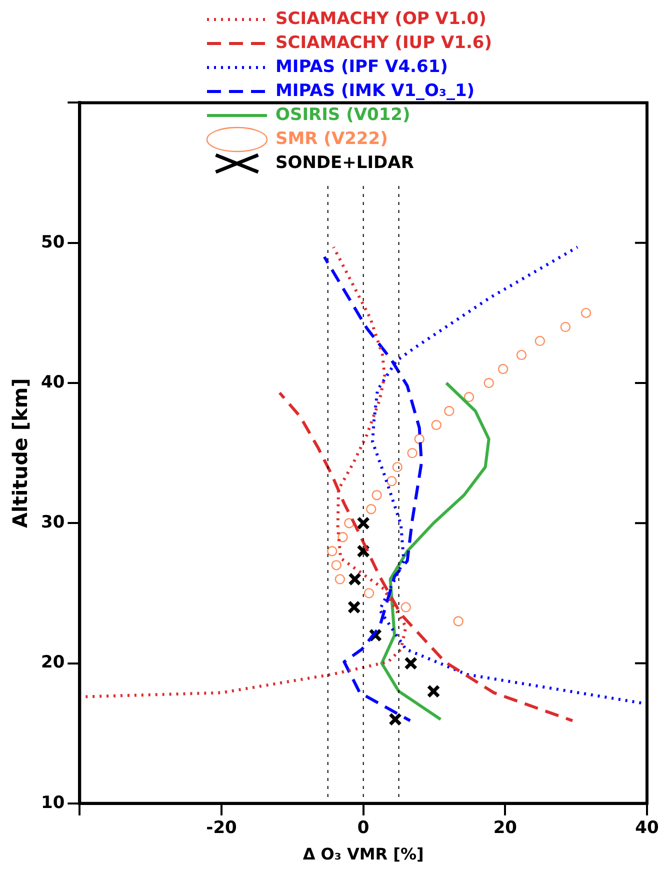 The width and height of the screenshot is (665, 877). What do you see at coordinates (343, 114) in the screenshot?
I see `legend-label: OSIRIS (V012)` at bounding box center [343, 114].